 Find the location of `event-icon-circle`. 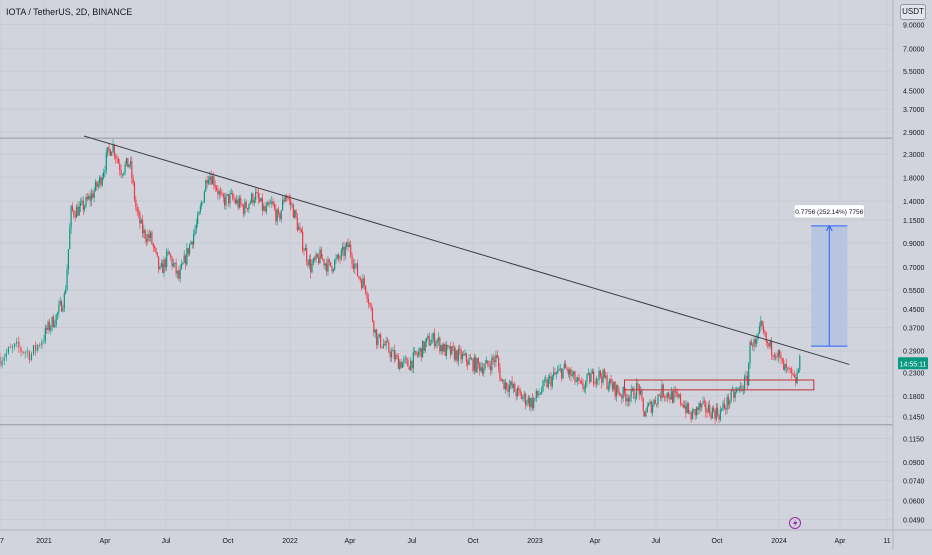

event-icon-circle is located at coordinates (795, 523).